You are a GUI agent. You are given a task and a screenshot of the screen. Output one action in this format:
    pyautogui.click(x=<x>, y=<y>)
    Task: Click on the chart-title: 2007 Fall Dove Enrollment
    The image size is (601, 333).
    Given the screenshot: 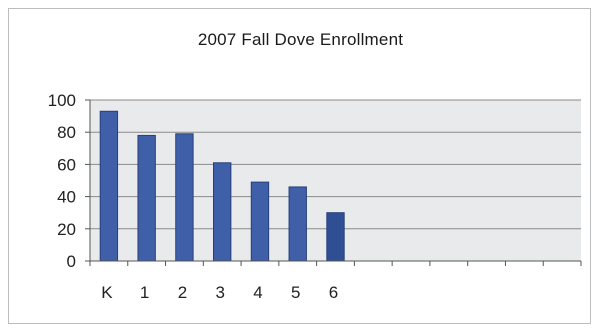 What is the action you would take?
    pyautogui.click(x=300, y=39)
    